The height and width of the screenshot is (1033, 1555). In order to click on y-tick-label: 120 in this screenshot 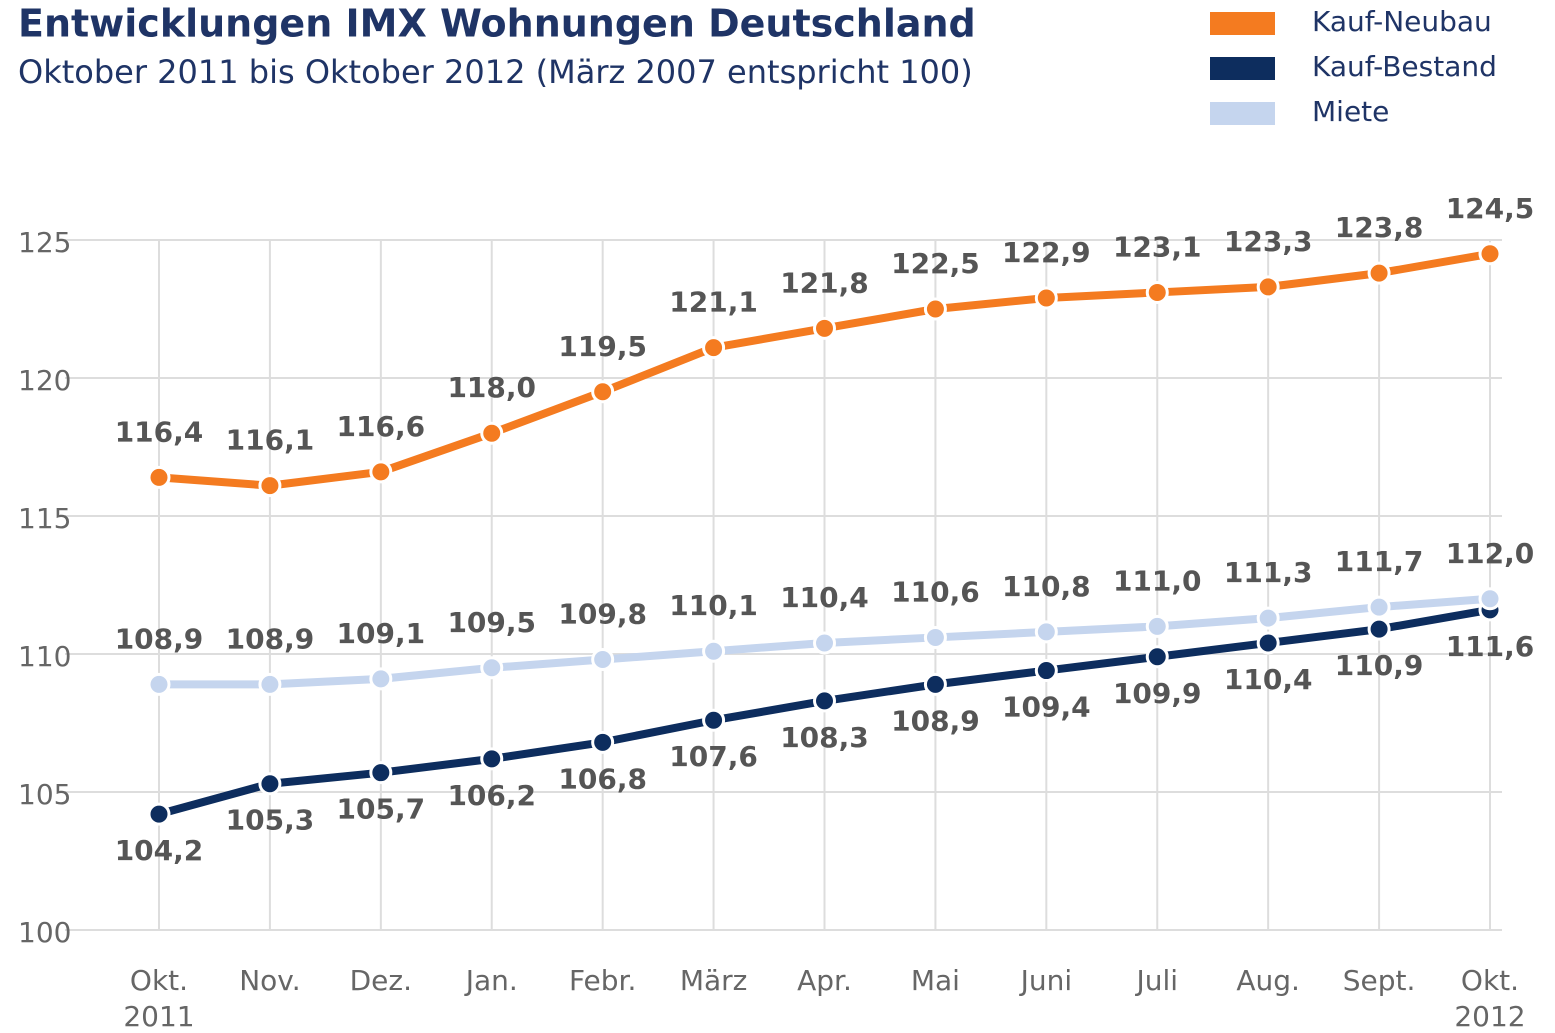, I will do `click(44, 380)`.